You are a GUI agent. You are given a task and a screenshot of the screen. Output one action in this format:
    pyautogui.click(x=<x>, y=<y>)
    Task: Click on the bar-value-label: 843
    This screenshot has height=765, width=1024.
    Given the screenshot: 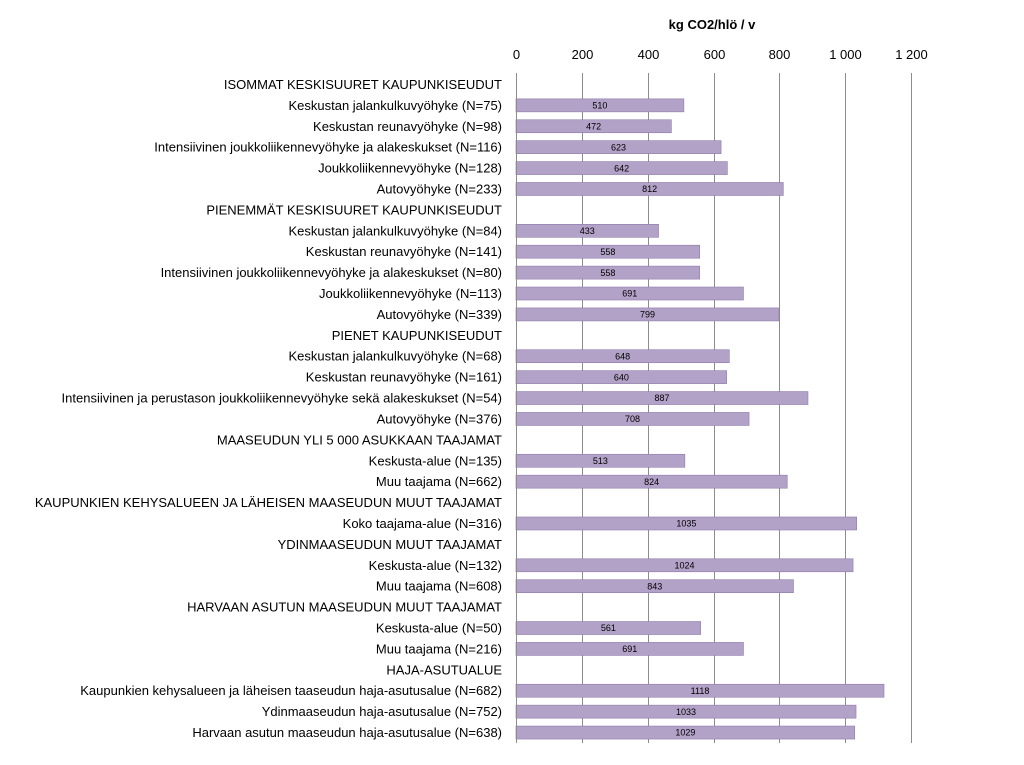 What is the action you would take?
    pyautogui.click(x=654, y=586)
    